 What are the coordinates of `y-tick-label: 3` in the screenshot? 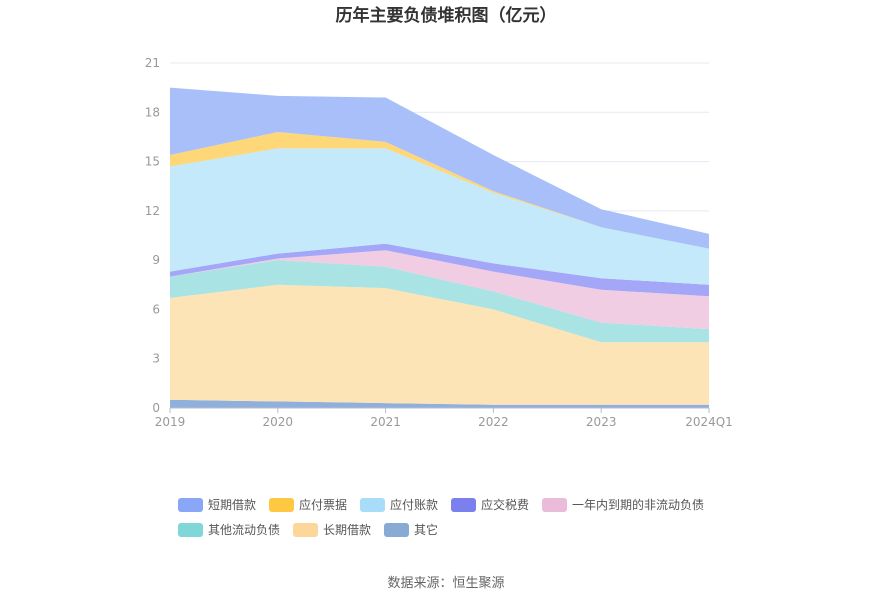 It's located at (156, 359).